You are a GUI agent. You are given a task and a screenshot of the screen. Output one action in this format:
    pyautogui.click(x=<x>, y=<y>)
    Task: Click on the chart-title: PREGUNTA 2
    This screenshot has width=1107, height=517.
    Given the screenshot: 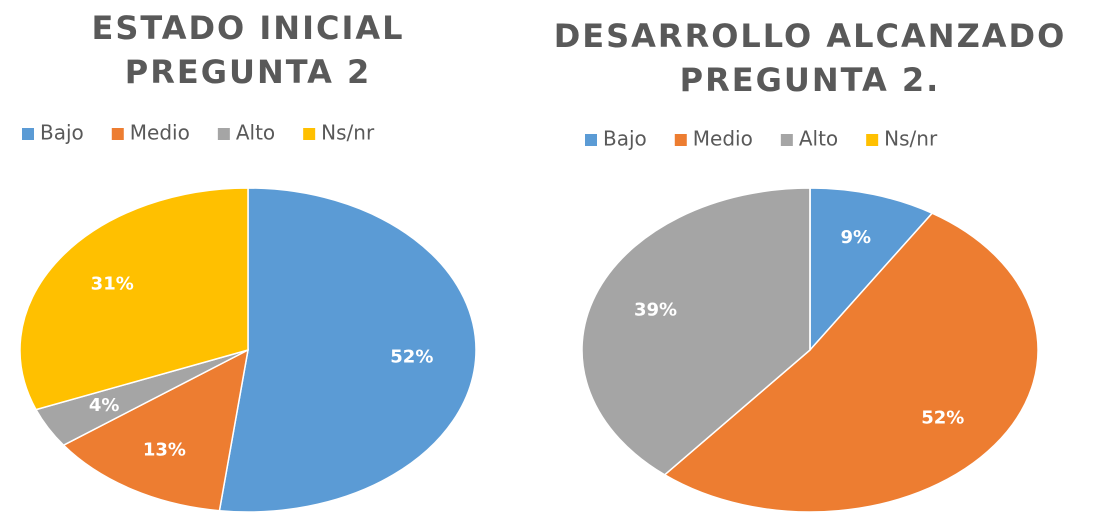 What is the action you would take?
    pyautogui.click(x=248, y=72)
    